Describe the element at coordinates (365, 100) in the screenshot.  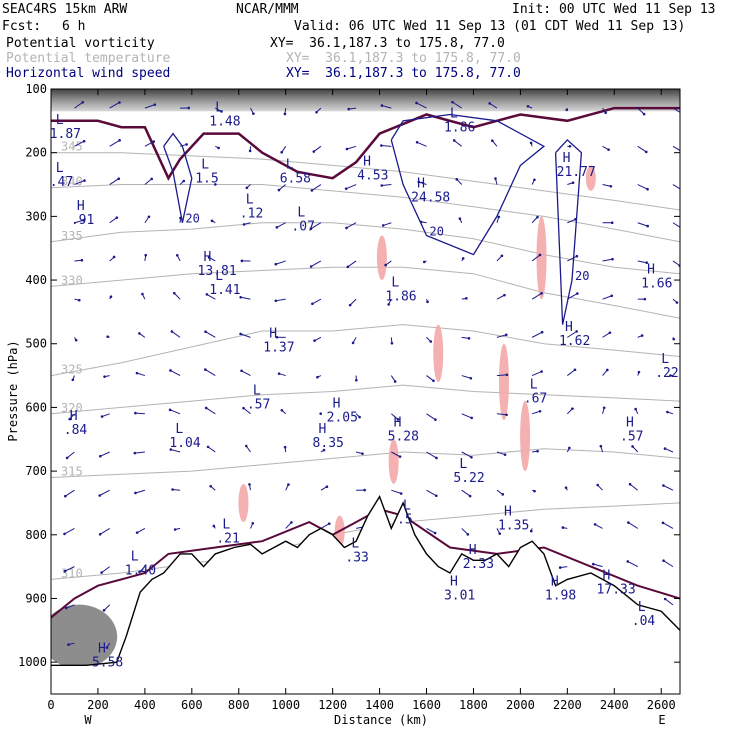
I see `pv-shading-upper` at that location.